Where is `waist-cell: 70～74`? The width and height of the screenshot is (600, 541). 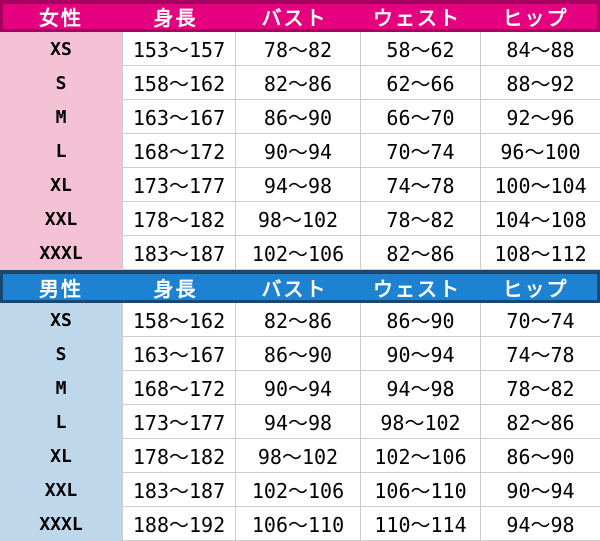
waist-cell: 70～74 is located at coordinates (420, 151).